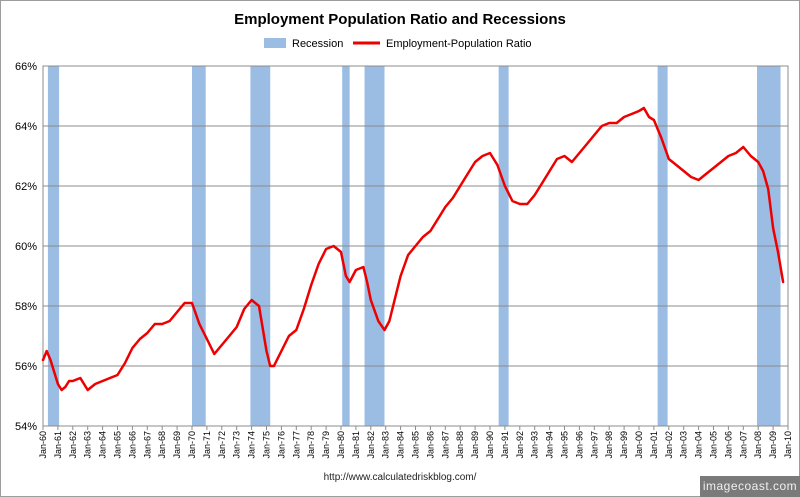  What do you see at coordinates (267, 445) in the screenshot?
I see `x-tick-label: Jan-75` at bounding box center [267, 445].